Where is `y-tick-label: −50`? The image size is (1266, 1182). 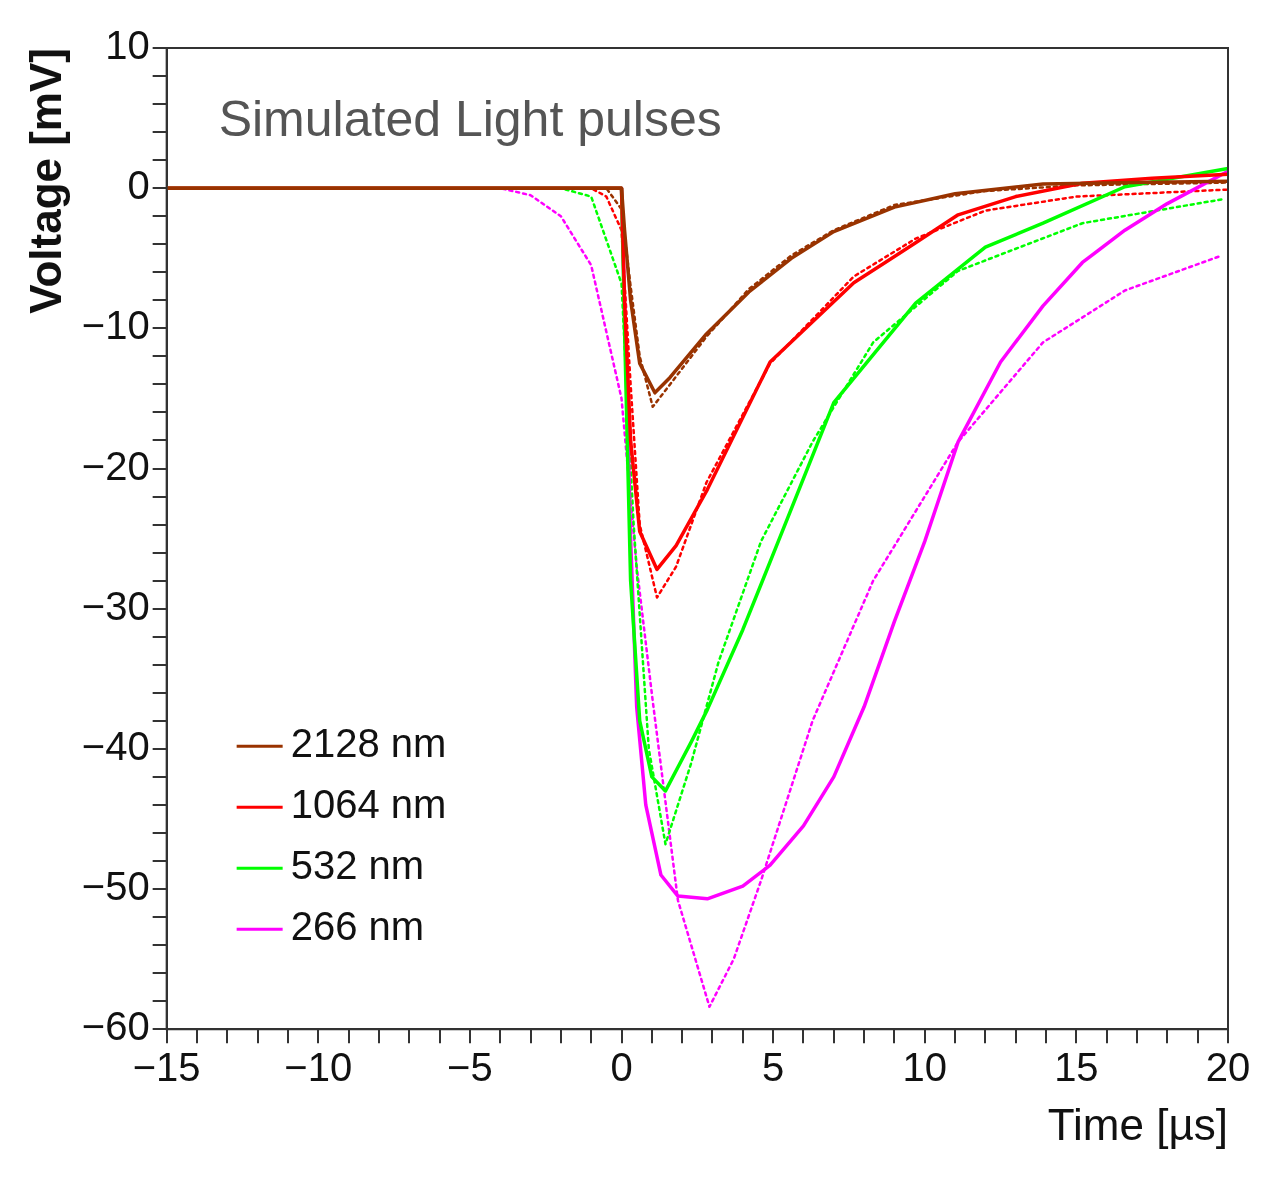
y-tick-label: −50 is located at coordinates (115, 886).